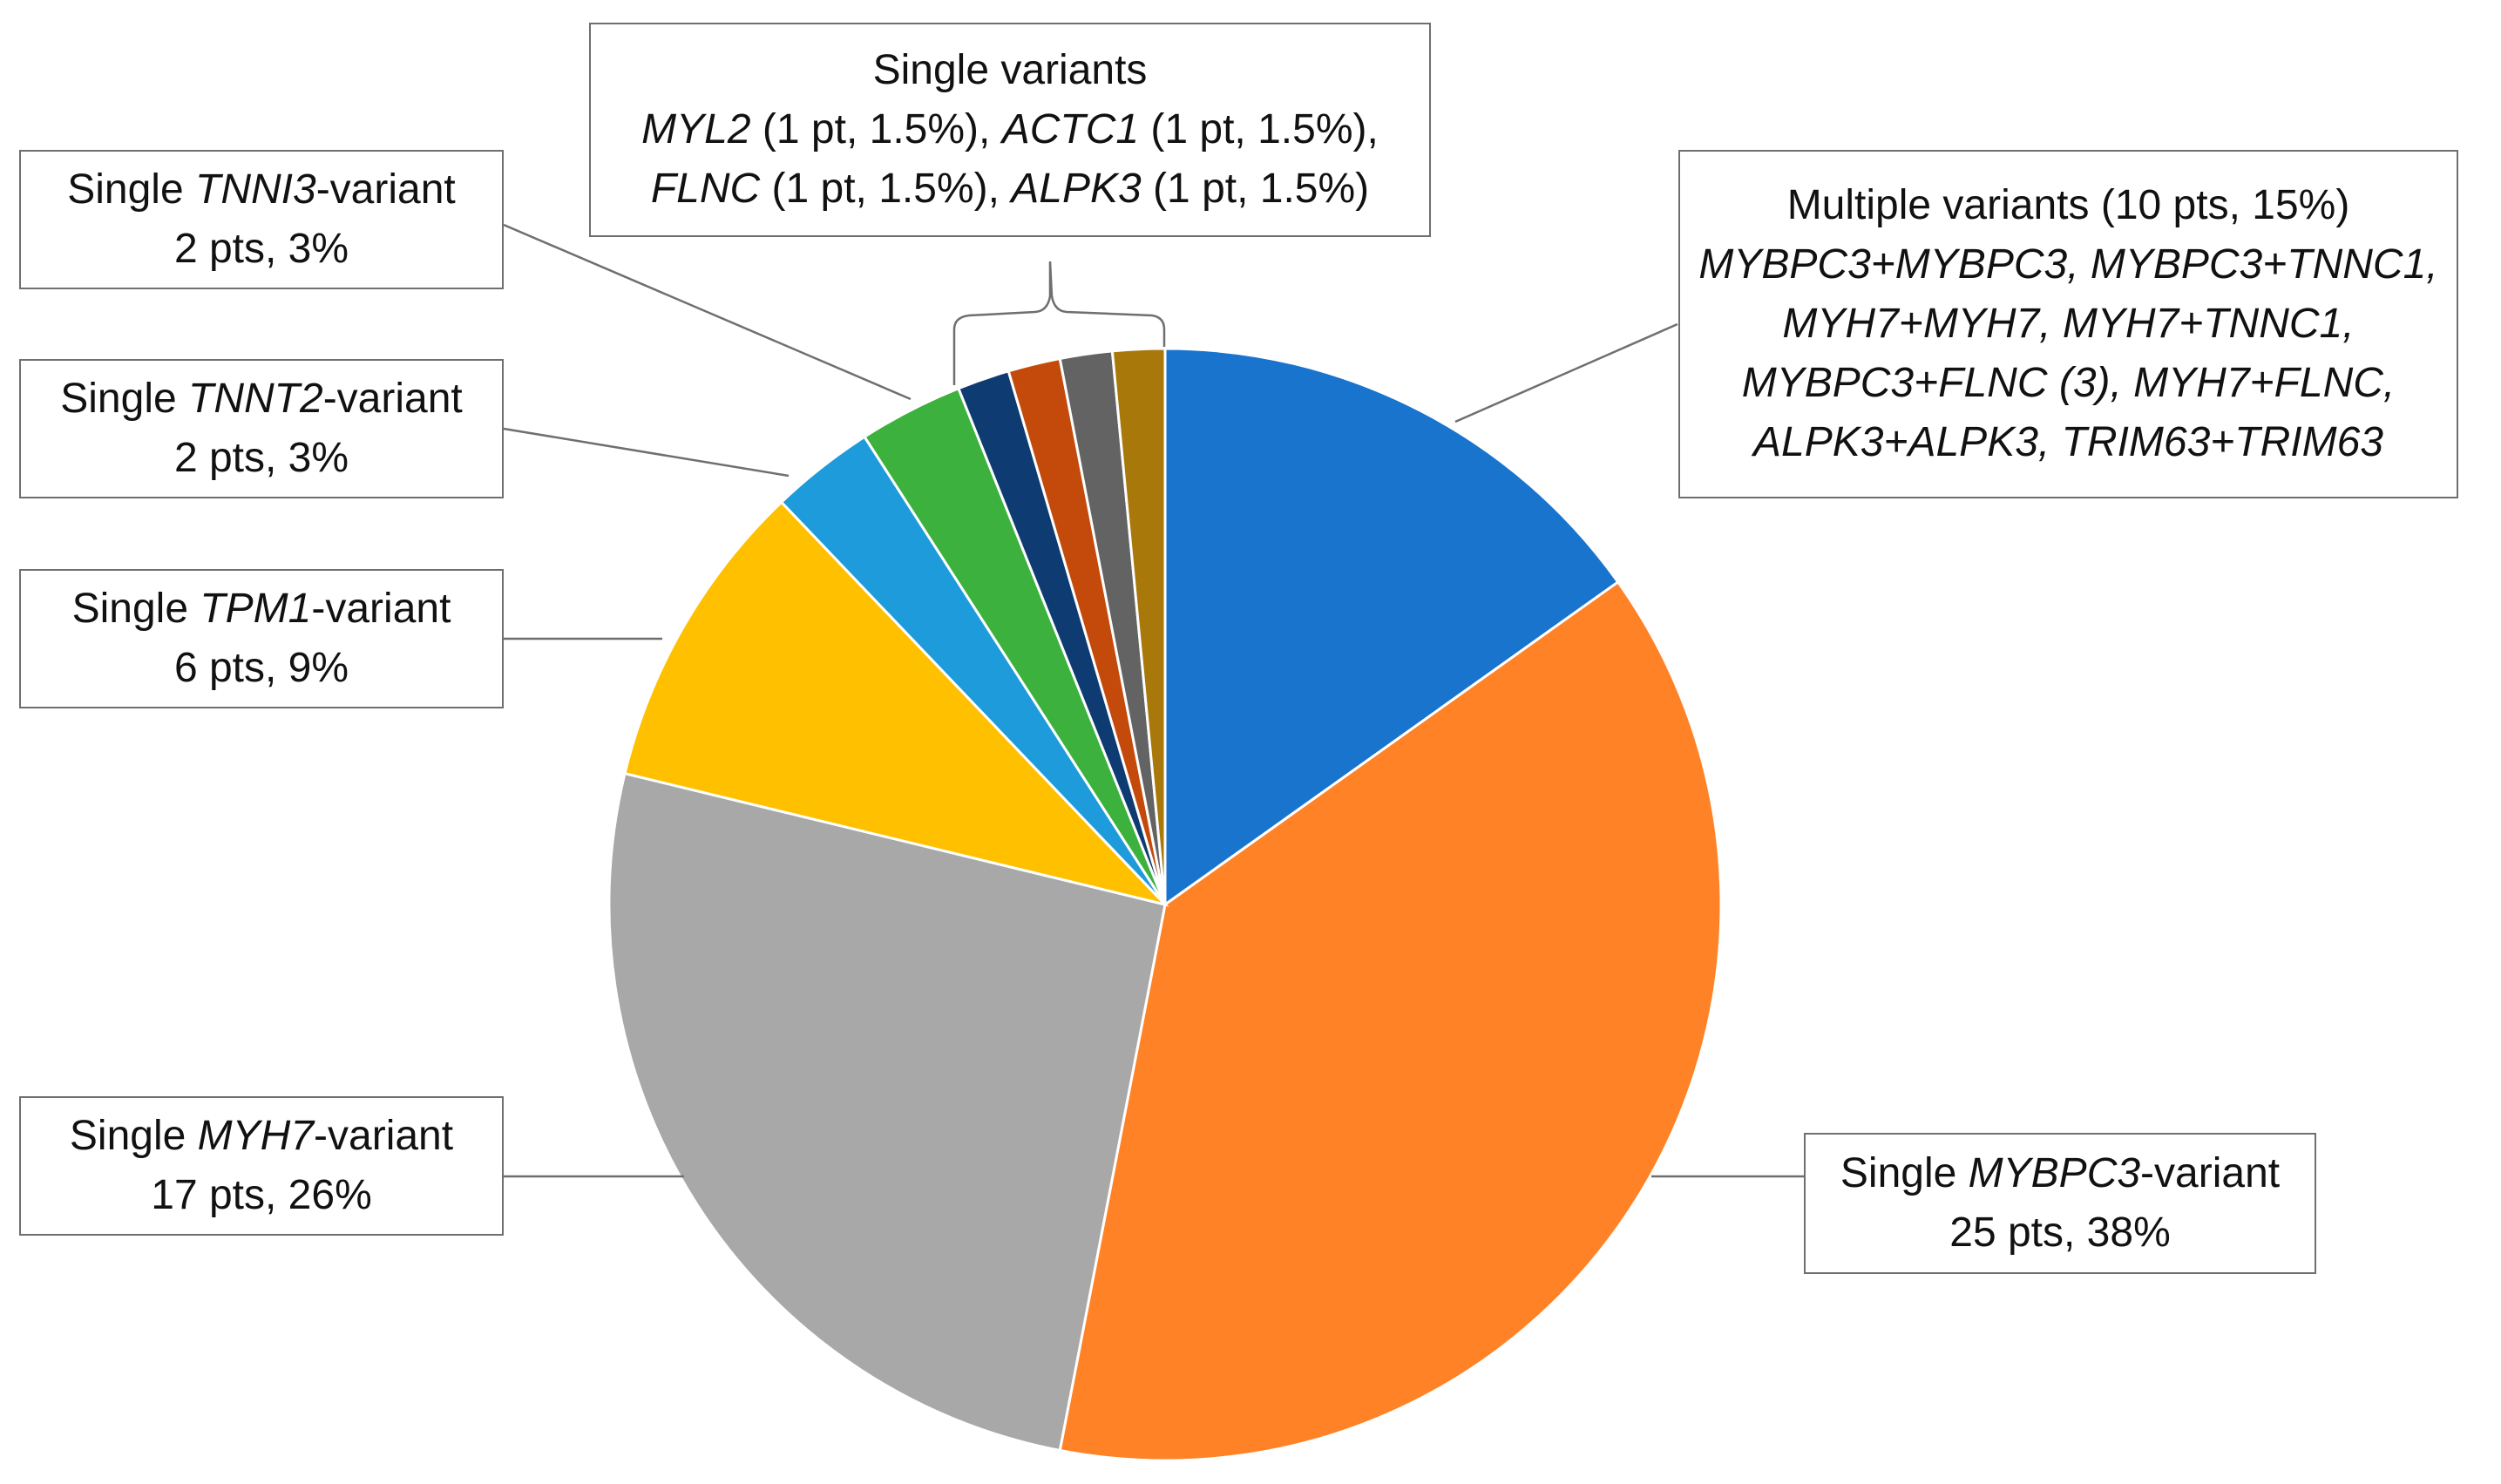 The image size is (2501, 1484). Describe the element at coordinates (256, 1136) in the screenshot. I see `gene-myh7: MYH7` at that location.